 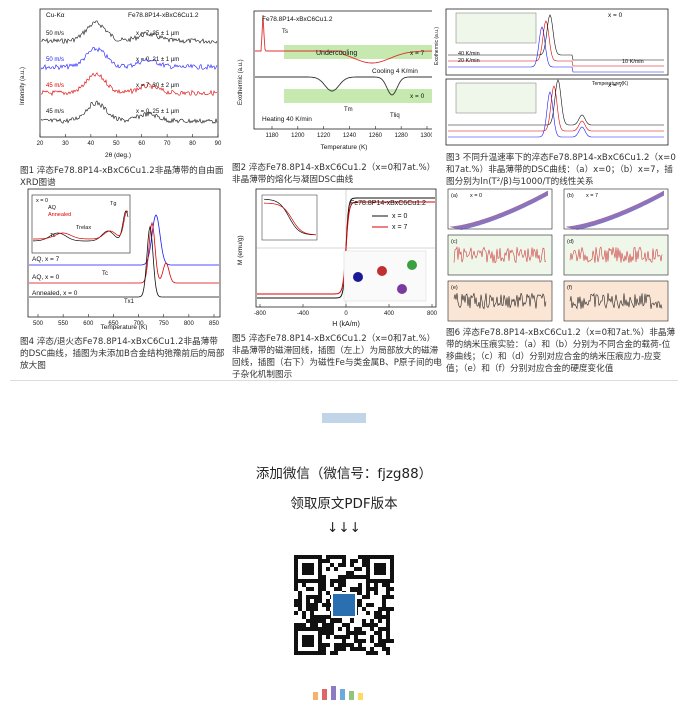 I want to click on label: 1220, so click(x=324, y=136).